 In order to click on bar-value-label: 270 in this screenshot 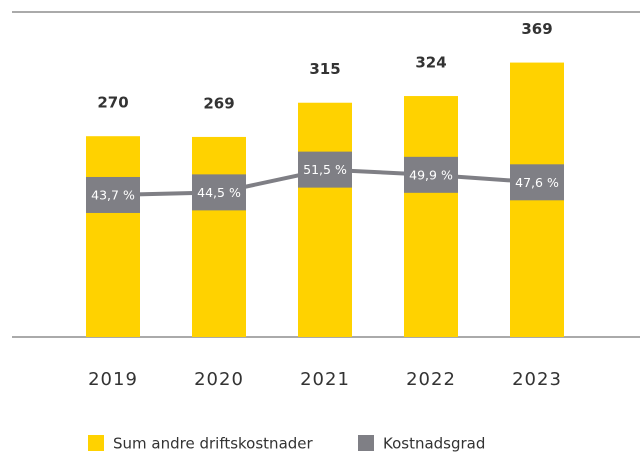, I will do `click(112, 103)`.